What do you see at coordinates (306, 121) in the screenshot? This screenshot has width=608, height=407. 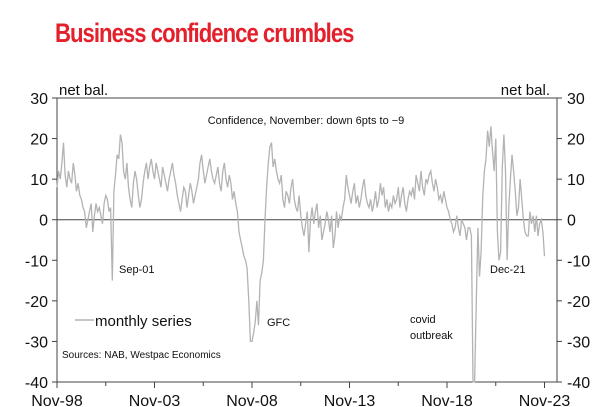 I see `chart-subtitle: Confidence, November: down 6pts to −9` at bounding box center [306, 121].